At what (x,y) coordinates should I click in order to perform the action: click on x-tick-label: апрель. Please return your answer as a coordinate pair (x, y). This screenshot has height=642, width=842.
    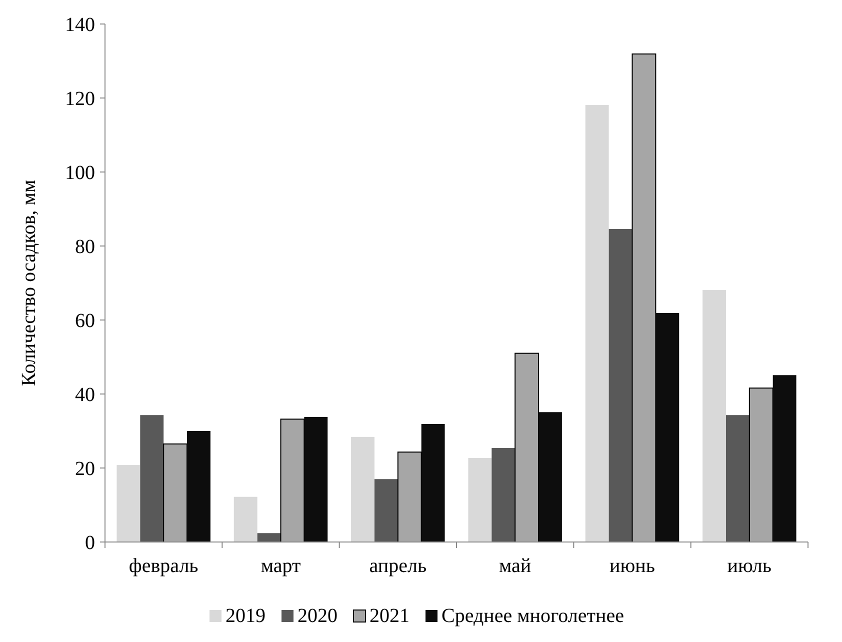
    Looking at the image, I should click on (398, 566).